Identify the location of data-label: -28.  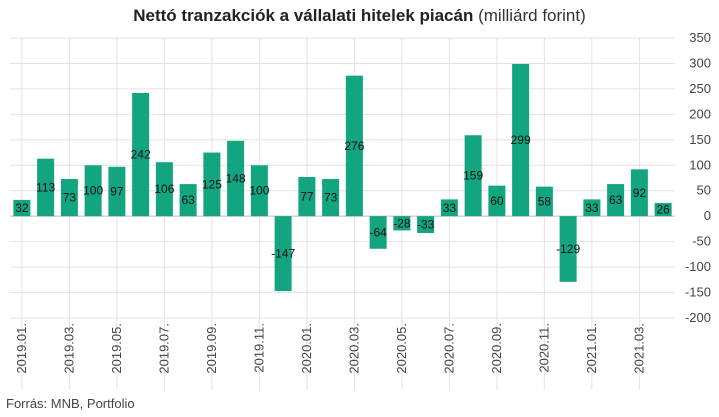
(402, 223).